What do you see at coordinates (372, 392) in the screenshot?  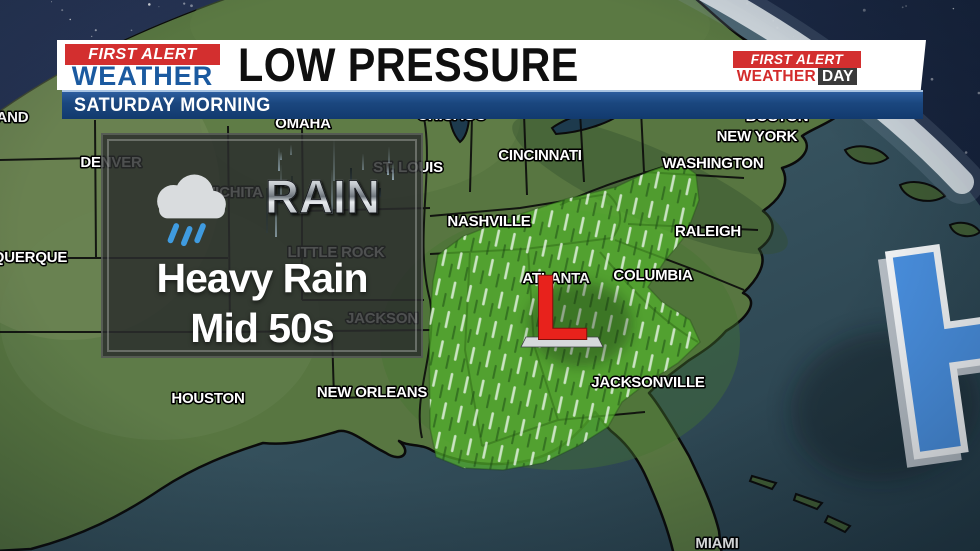 I see `city-label-new-orleans: NEW ORLEANS` at bounding box center [372, 392].